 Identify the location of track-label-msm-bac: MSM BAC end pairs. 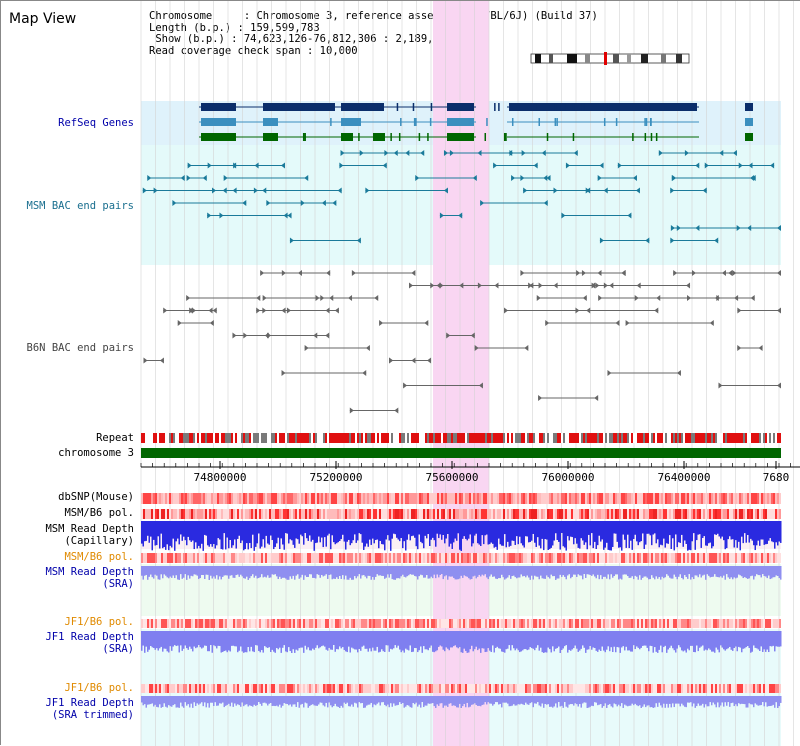
(80, 206).